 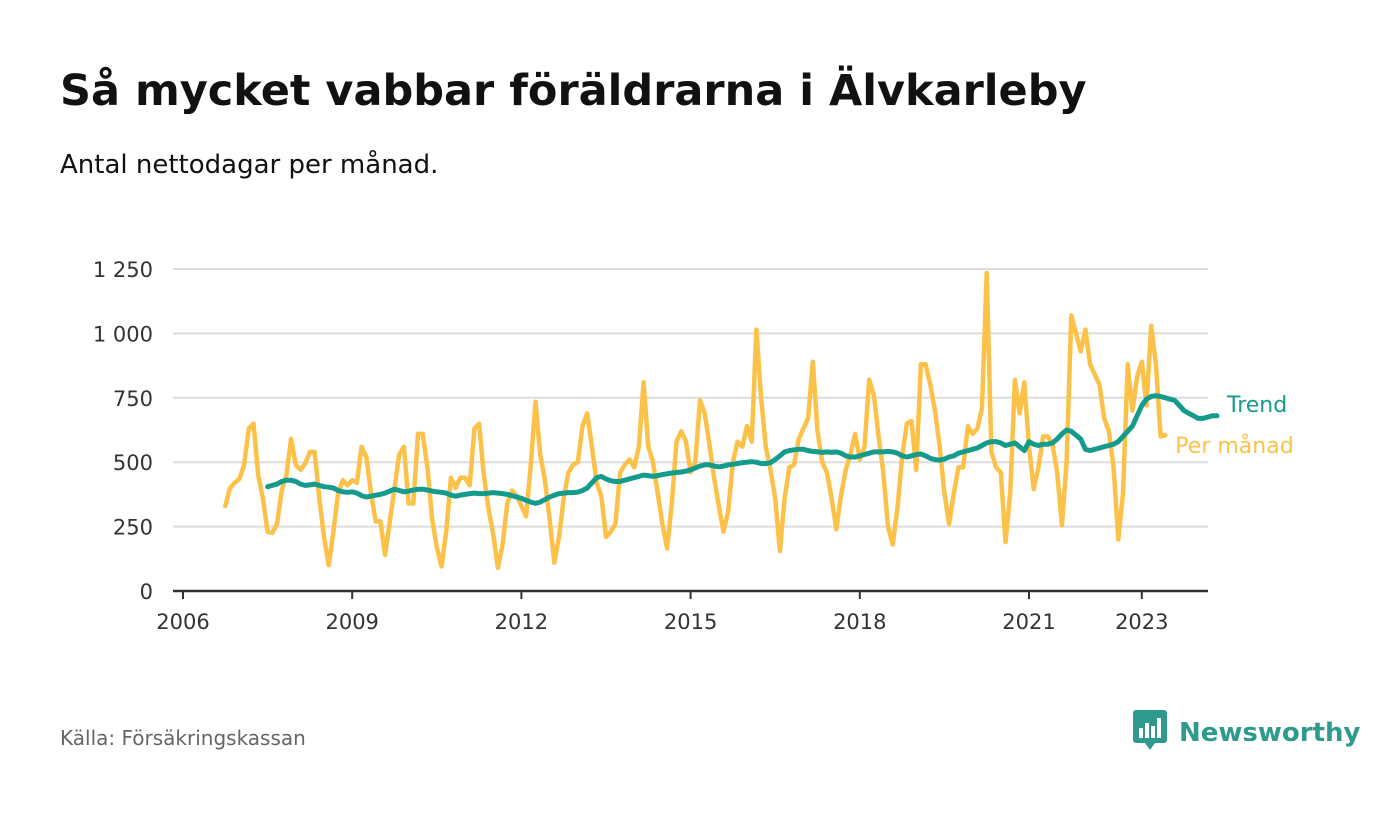 I want to click on series-labels: Per månad Trend, so click(x=1234, y=426).